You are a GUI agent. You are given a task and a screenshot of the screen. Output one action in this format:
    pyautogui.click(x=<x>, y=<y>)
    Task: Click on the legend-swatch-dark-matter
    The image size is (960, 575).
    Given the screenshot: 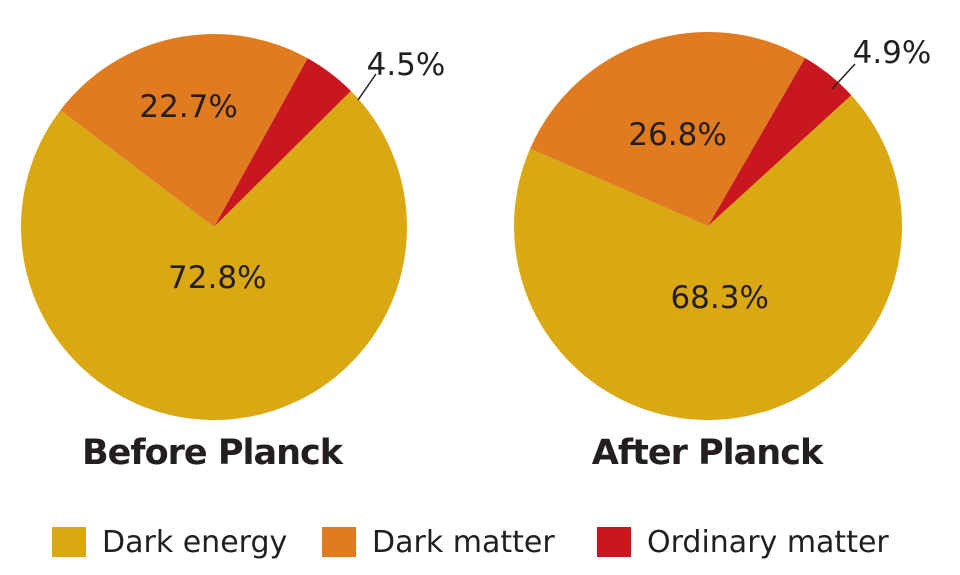 What is the action you would take?
    pyautogui.click(x=339, y=542)
    